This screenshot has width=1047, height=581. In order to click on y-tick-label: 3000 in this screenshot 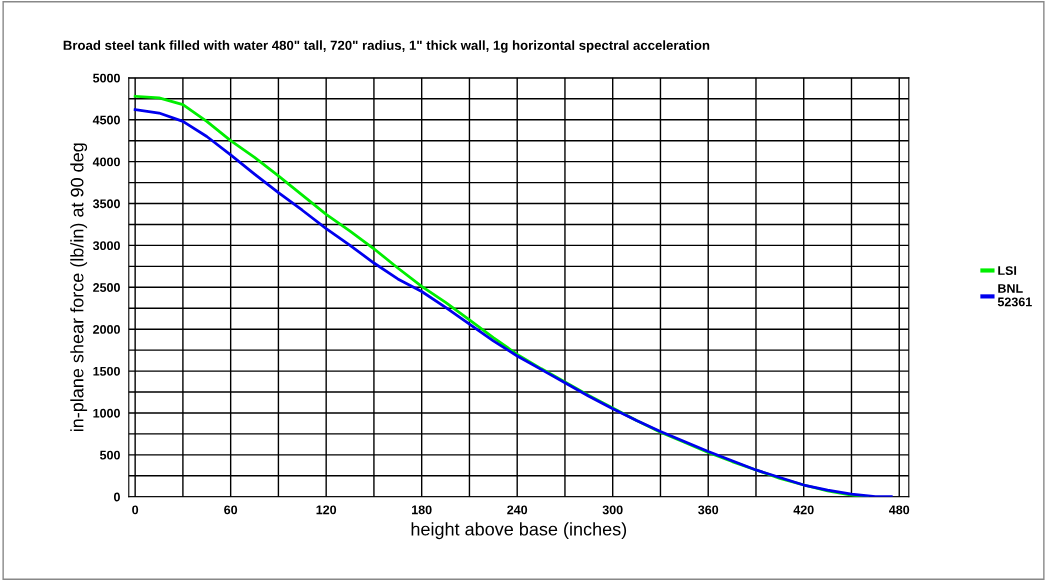, I will do `click(106, 246)`.